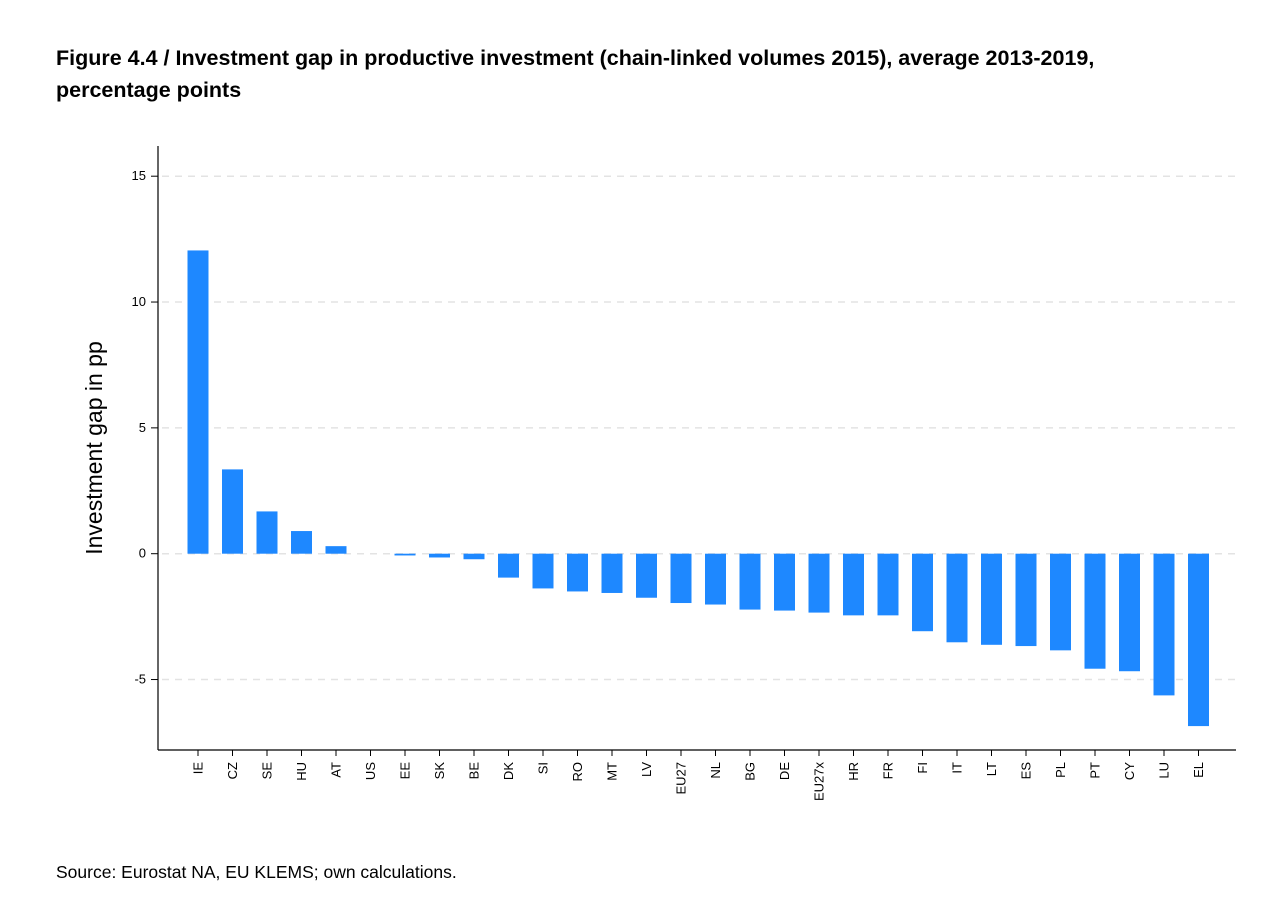  What do you see at coordinates (142, 427) in the screenshot?
I see `y-tick-label: 5` at bounding box center [142, 427].